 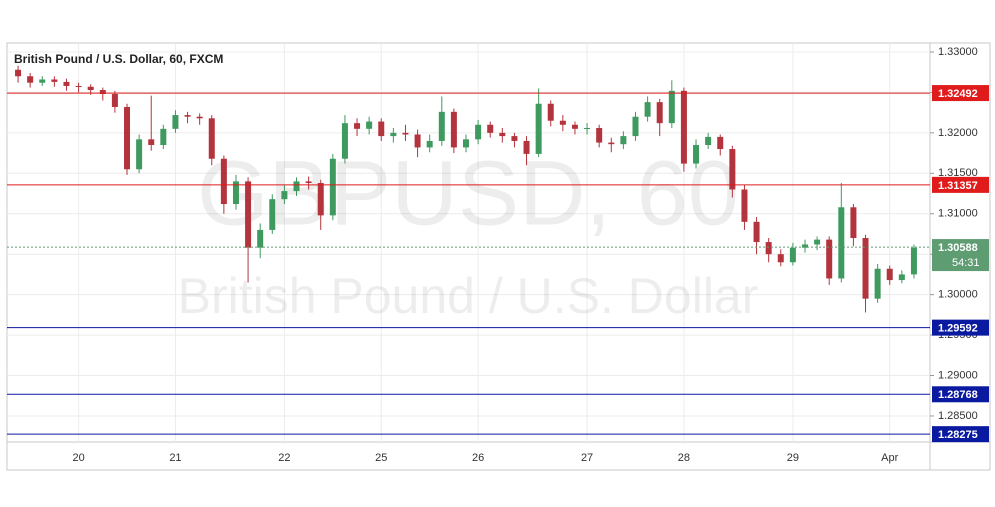 I want to click on level-label: 1.31357, so click(x=958, y=186).